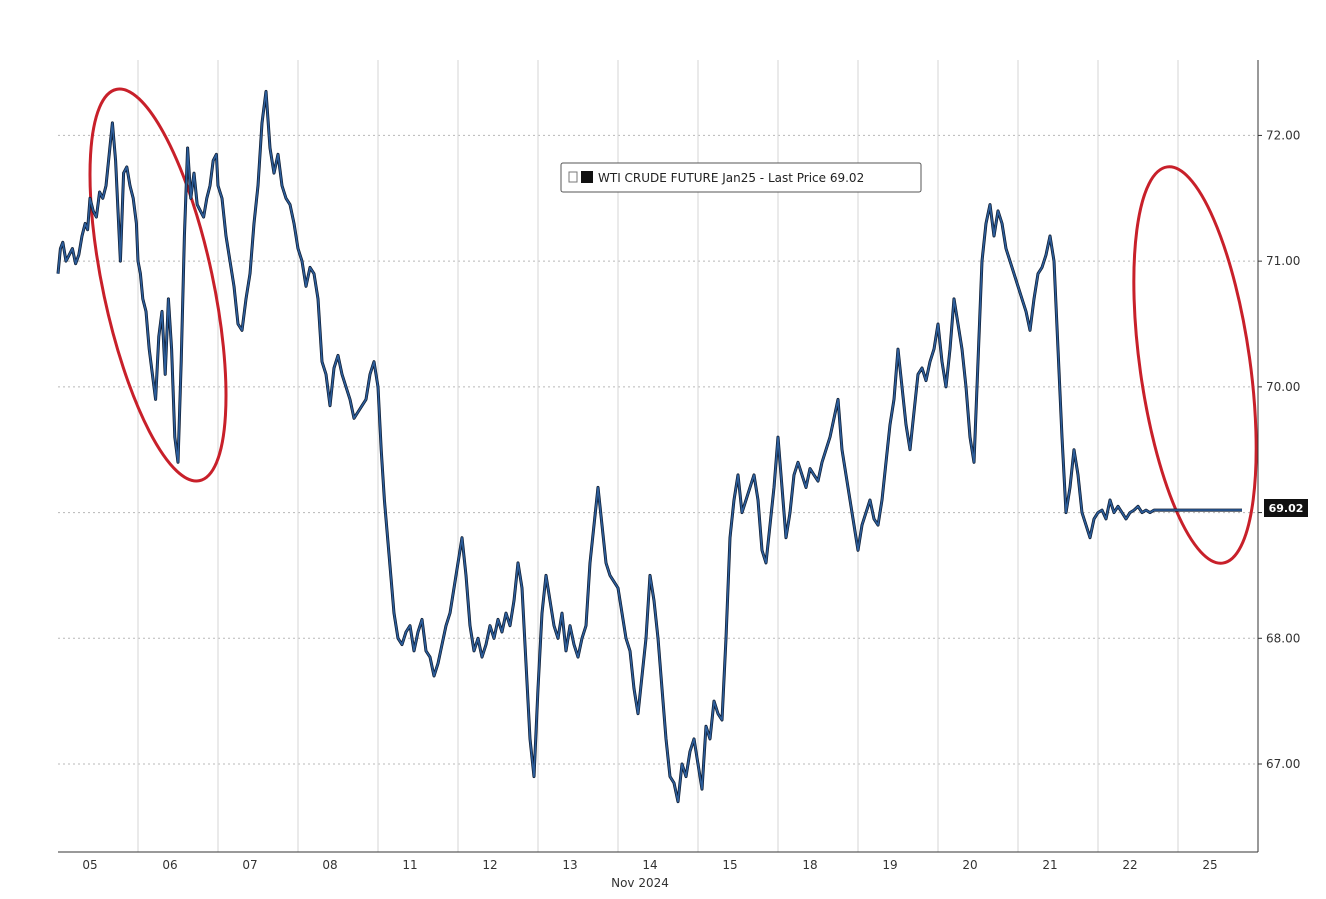  I want to click on x-tick-label: 20, so click(969, 865).